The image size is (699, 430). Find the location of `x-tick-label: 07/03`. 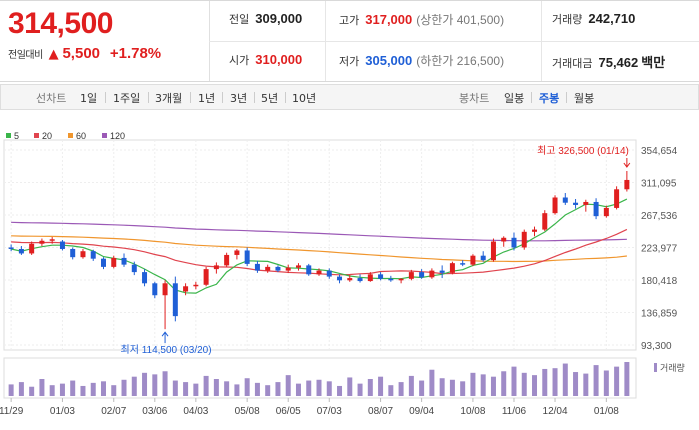

x-tick-label: 07/03 is located at coordinates (329, 411).